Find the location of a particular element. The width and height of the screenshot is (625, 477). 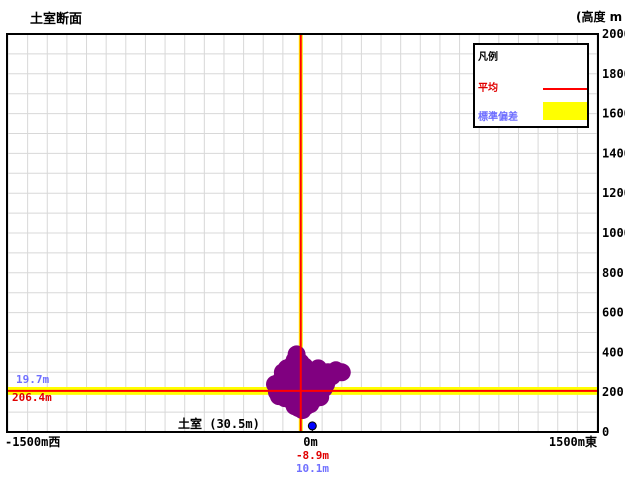

site-marker is located at coordinates (312, 426).